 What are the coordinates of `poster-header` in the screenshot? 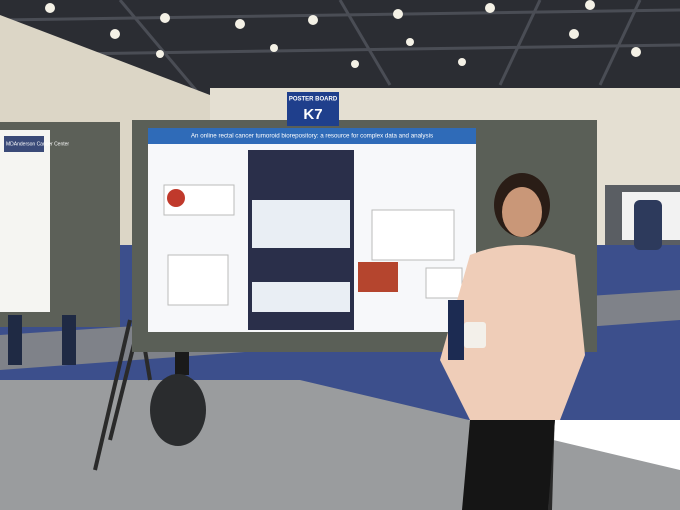 It's located at (312, 136).